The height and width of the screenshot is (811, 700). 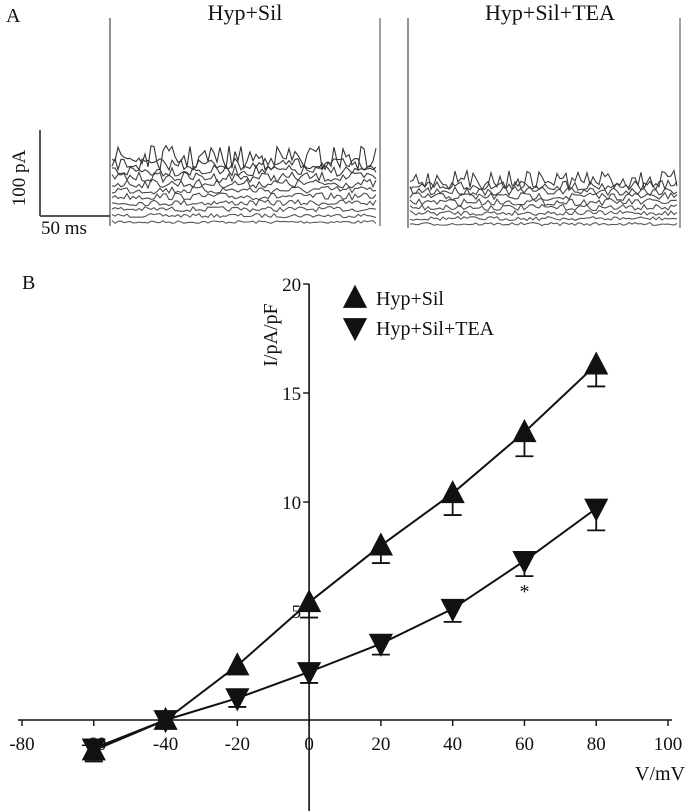 I want to click on x-tick-label: 100, so click(x=668, y=744).